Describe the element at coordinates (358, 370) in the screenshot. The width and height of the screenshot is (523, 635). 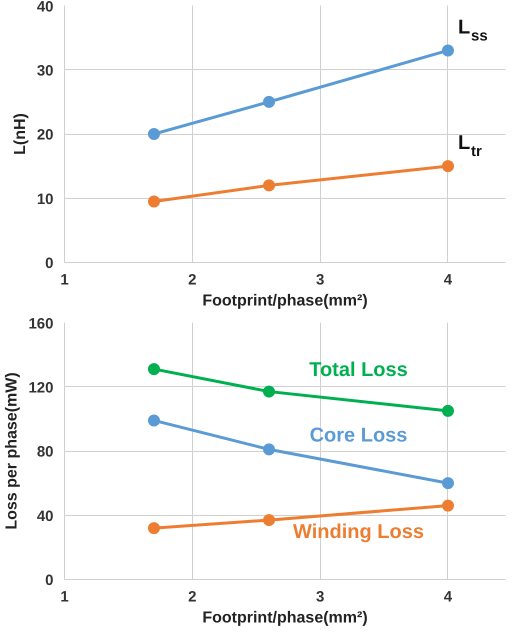
I see `series-label: Total Loss` at that location.